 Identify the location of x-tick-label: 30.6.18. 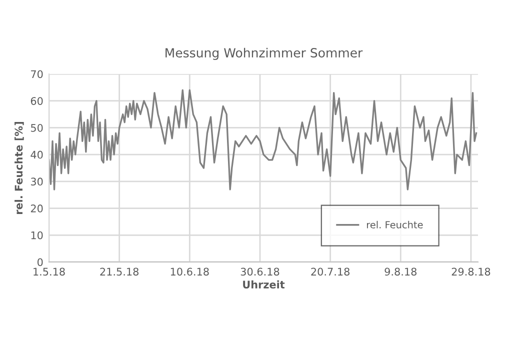
(260, 272).